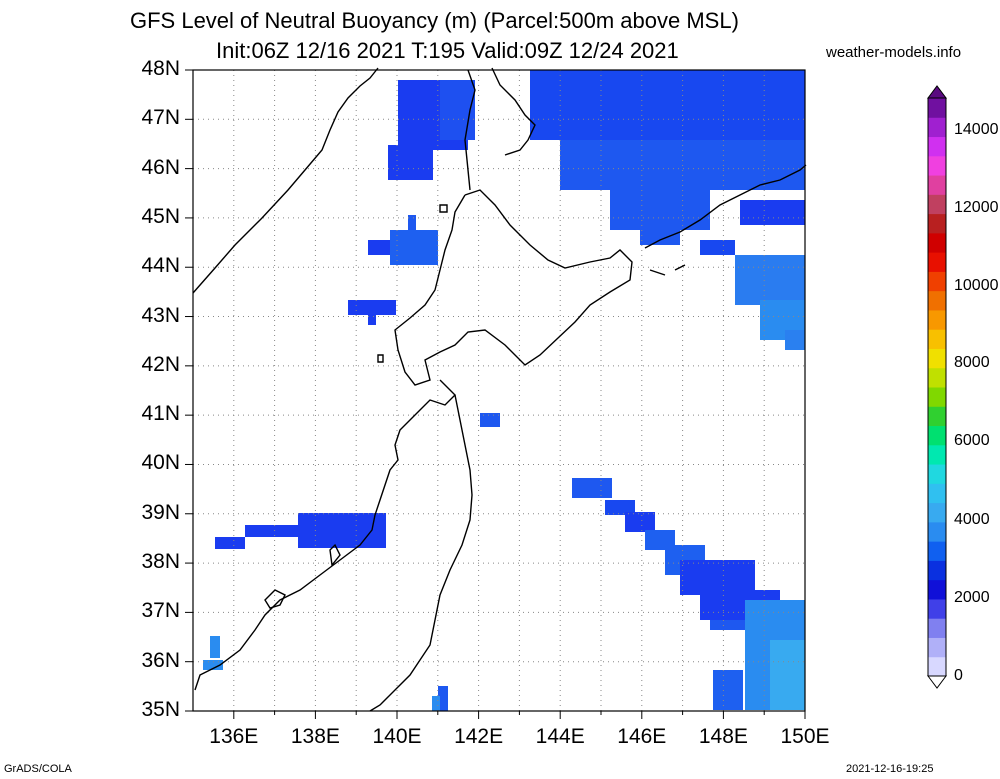  I want to click on mainland-coast, so click(285, 180).